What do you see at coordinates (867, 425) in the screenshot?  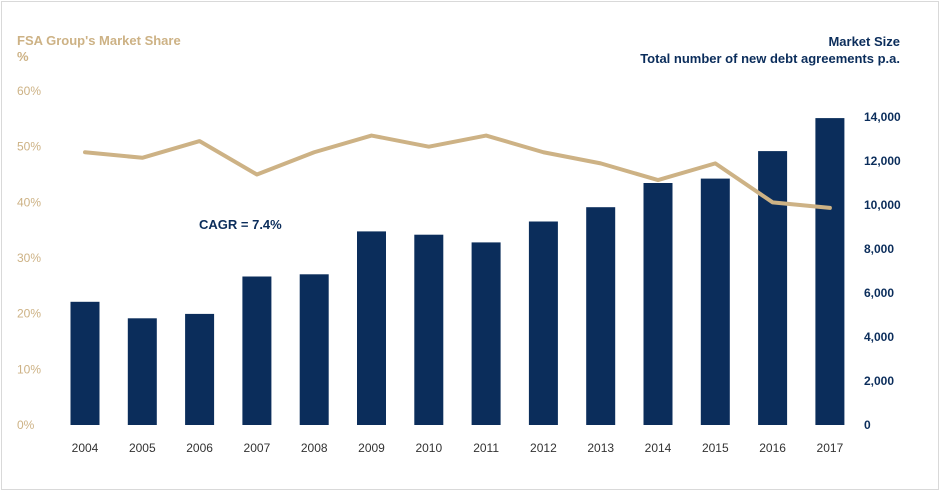 I see `right-tick-label: 0` at bounding box center [867, 425].